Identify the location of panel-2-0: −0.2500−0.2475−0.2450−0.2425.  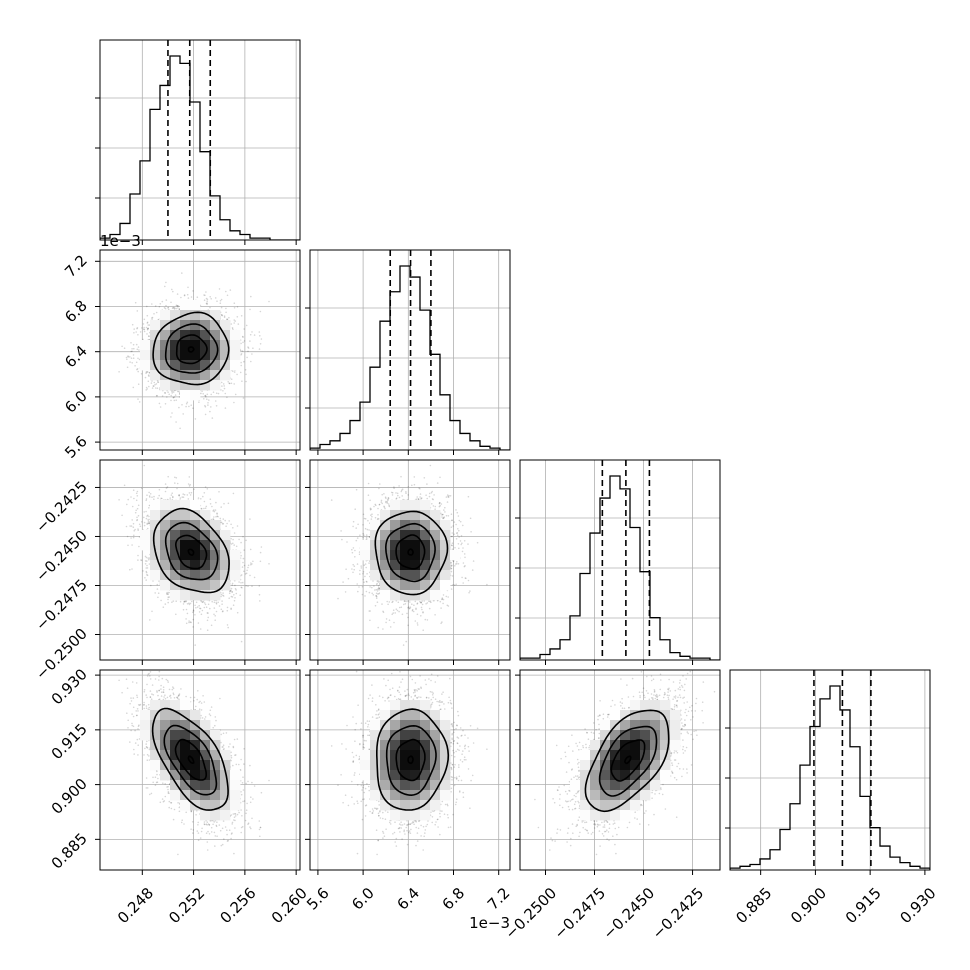
(166, 571).